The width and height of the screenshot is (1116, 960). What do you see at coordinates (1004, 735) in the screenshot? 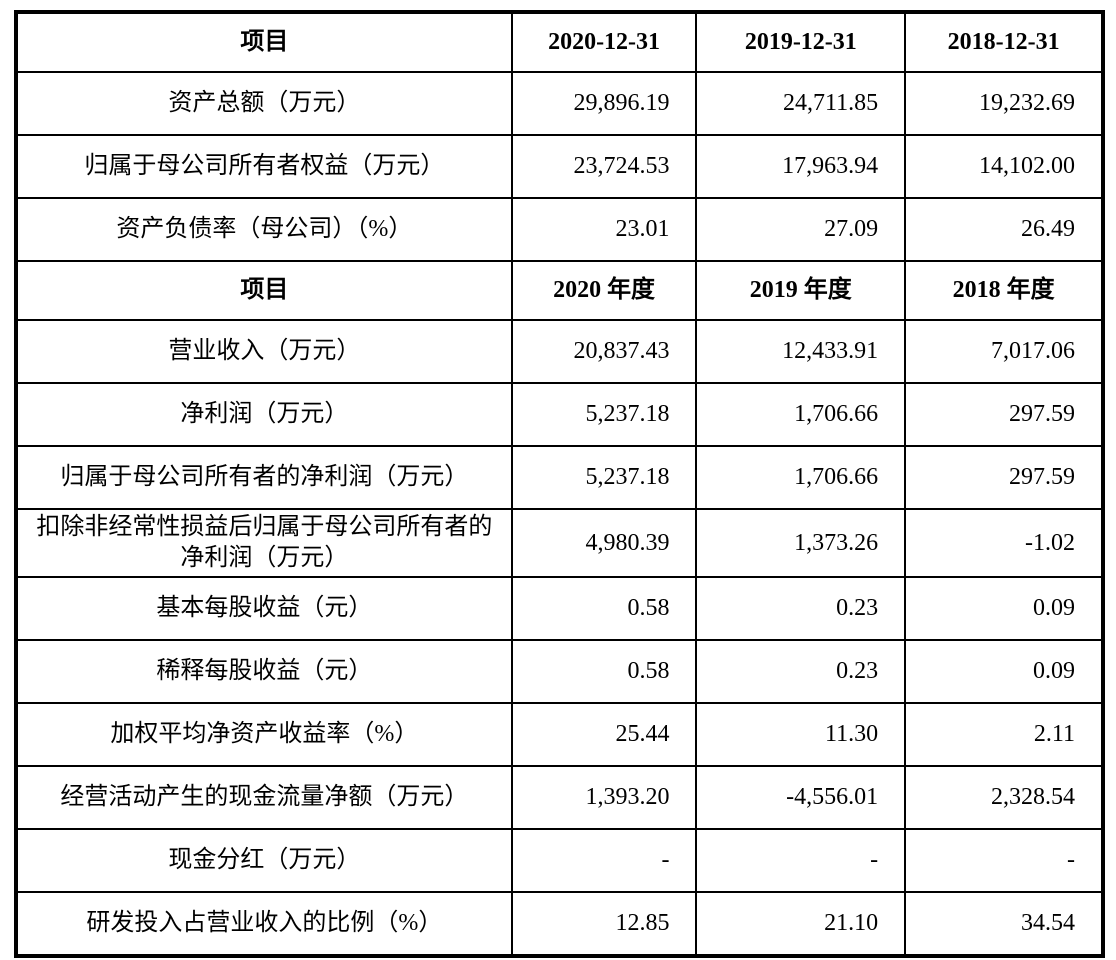
I see `cell-value: 2.11` at bounding box center [1004, 735].